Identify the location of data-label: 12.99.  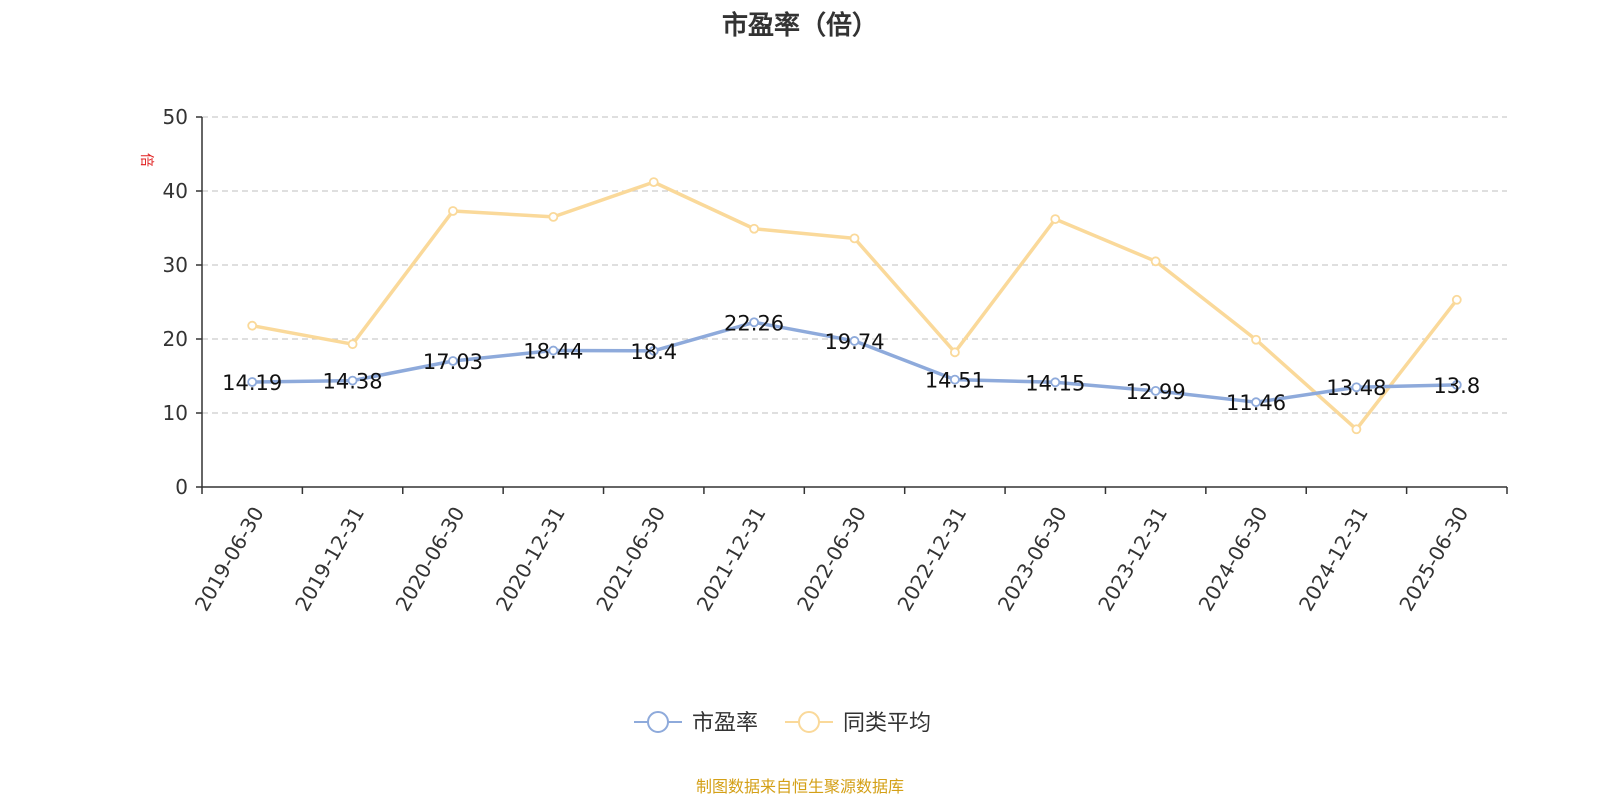
(1156, 392).